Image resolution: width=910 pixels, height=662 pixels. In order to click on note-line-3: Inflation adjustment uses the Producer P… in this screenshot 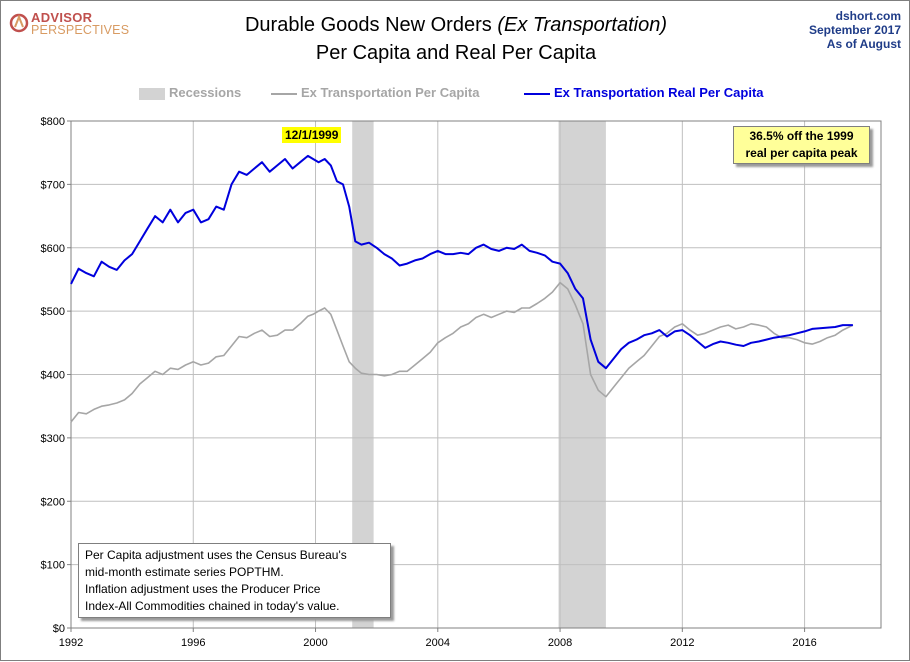, I will do `click(203, 589)`.